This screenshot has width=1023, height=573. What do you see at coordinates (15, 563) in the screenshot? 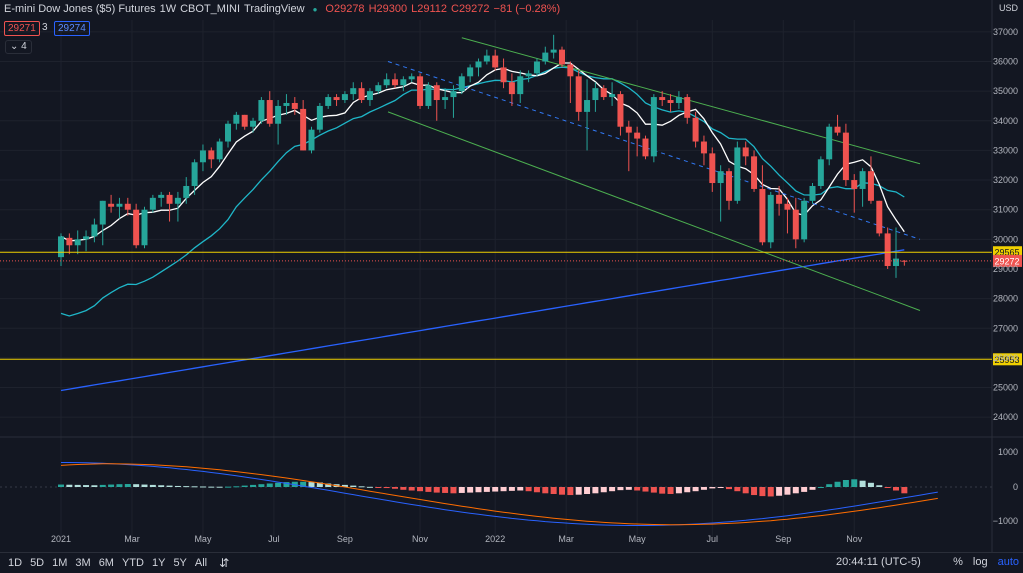
I see `timeframe-button-1d: 1D` at bounding box center [15, 563].